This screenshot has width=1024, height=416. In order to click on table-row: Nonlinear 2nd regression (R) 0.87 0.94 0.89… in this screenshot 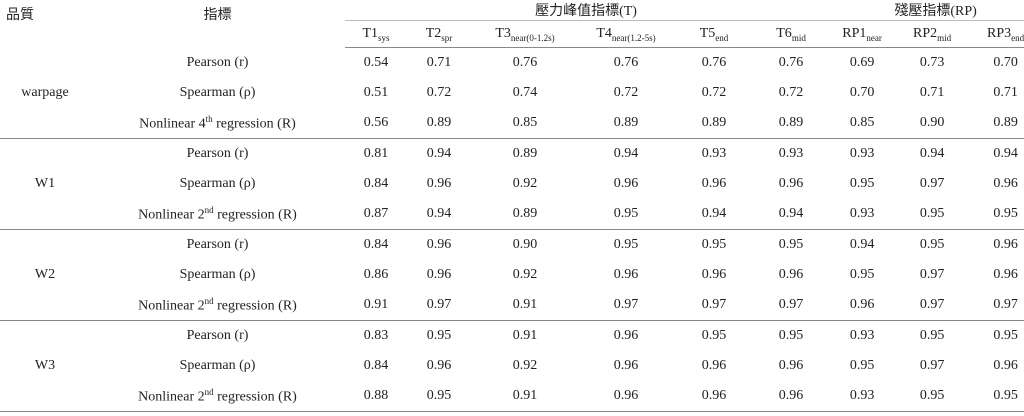, I will do `click(512, 214)`.